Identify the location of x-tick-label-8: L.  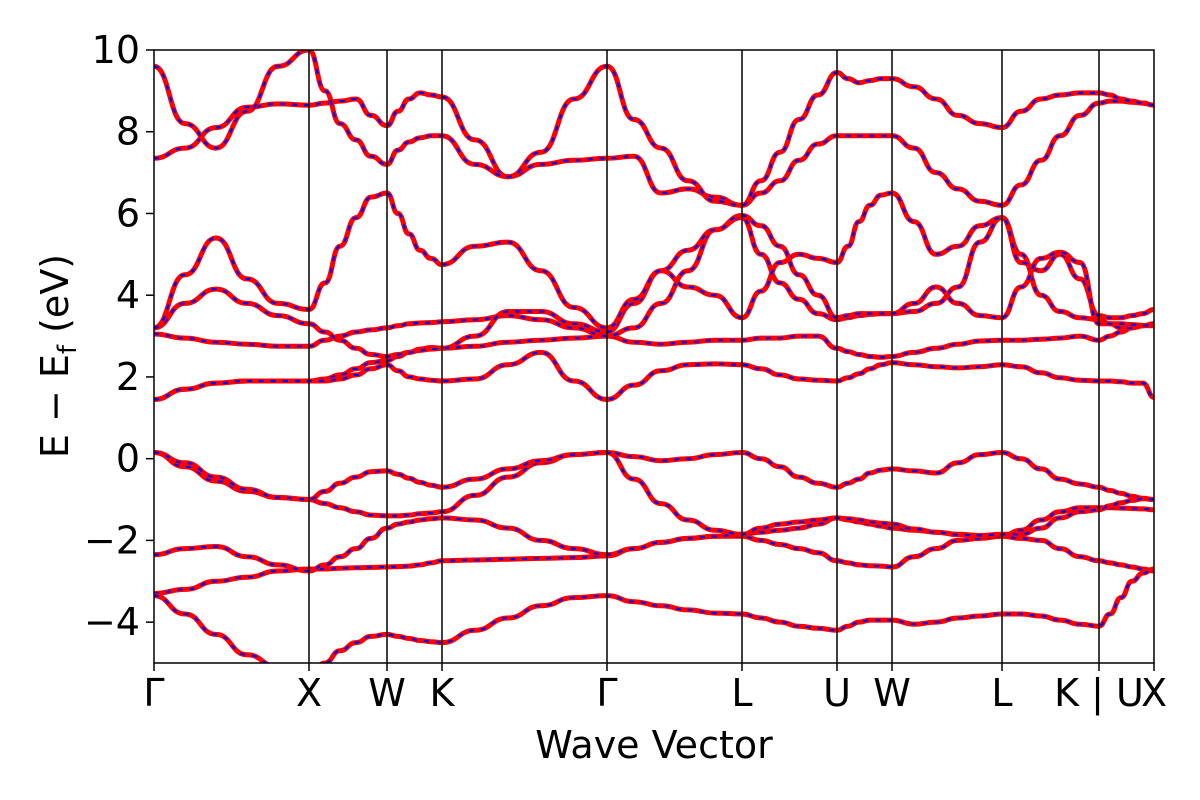
(1001, 693).